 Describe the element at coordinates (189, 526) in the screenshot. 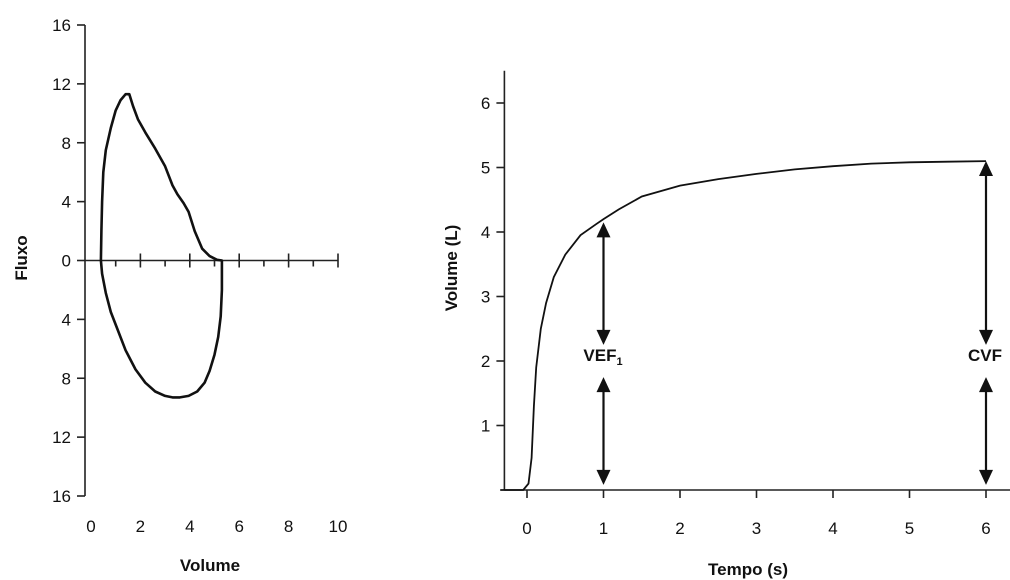

I see `flow-volume-x-tick-label: 4` at that location.